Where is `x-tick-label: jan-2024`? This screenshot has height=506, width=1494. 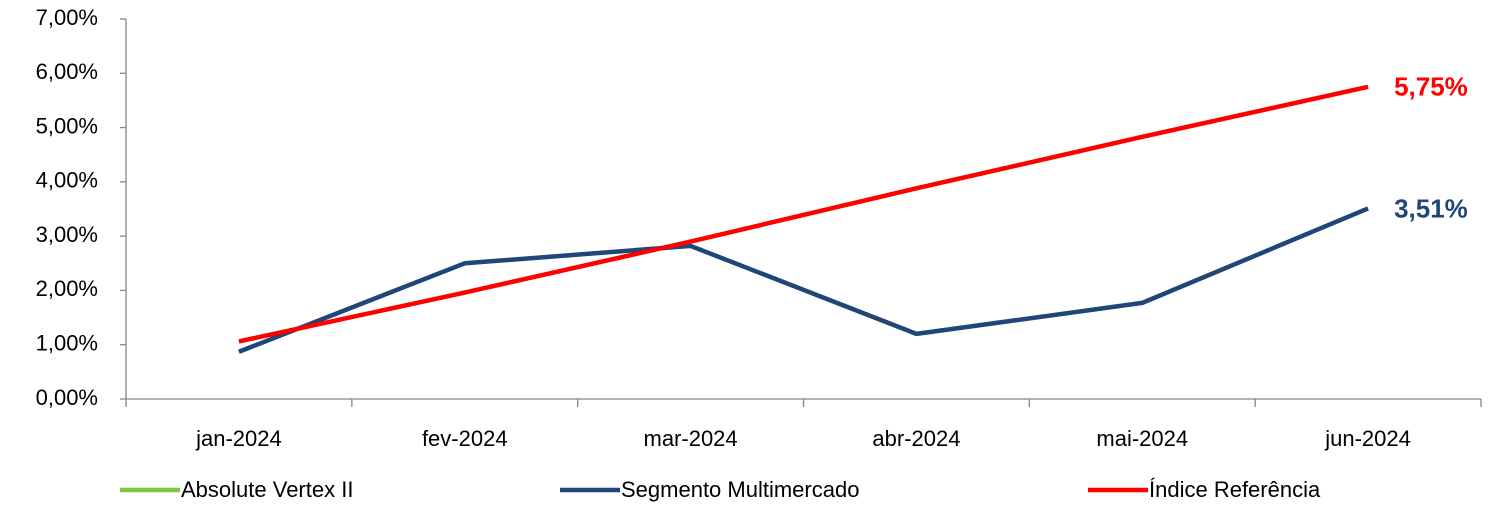
x-tick-label: jan-2024 is located at coordinates (238, 438).